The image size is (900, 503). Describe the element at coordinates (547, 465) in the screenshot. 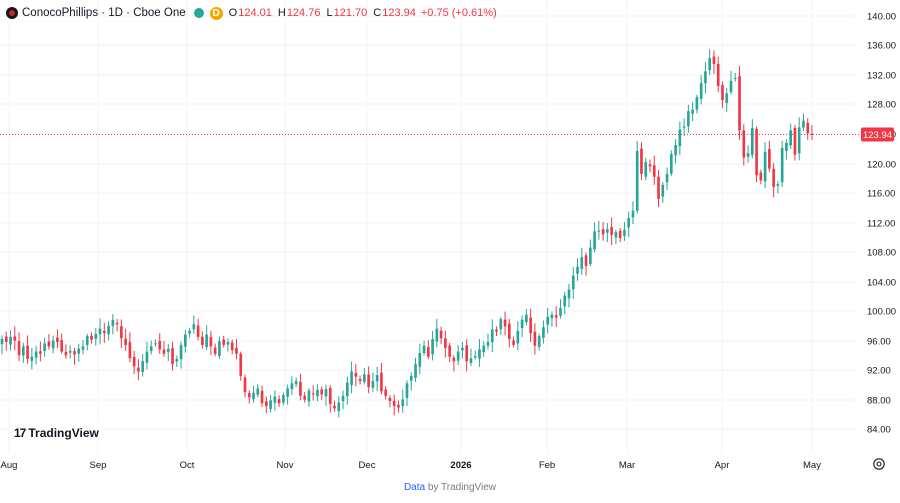

I see `x-tick-label: Feb` at that location.